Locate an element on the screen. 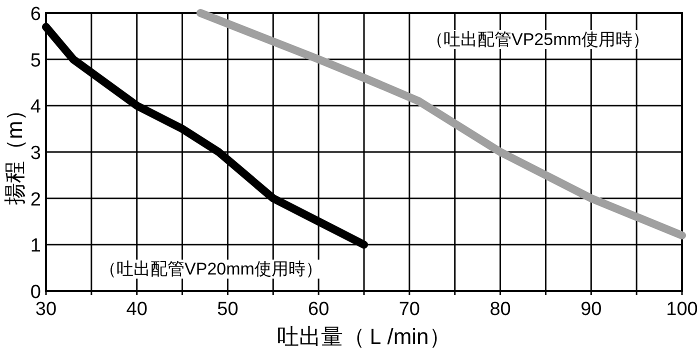  y-tick-label: 6 is located at coordinates (35, 14).